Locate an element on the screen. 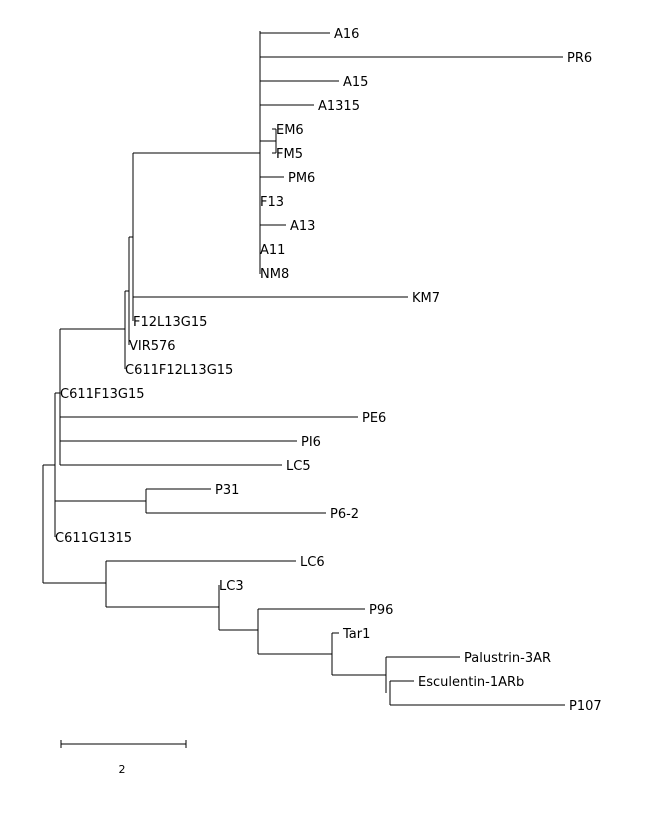  leaf-label-pr6: PR6 is located at coordinates (579, 58).